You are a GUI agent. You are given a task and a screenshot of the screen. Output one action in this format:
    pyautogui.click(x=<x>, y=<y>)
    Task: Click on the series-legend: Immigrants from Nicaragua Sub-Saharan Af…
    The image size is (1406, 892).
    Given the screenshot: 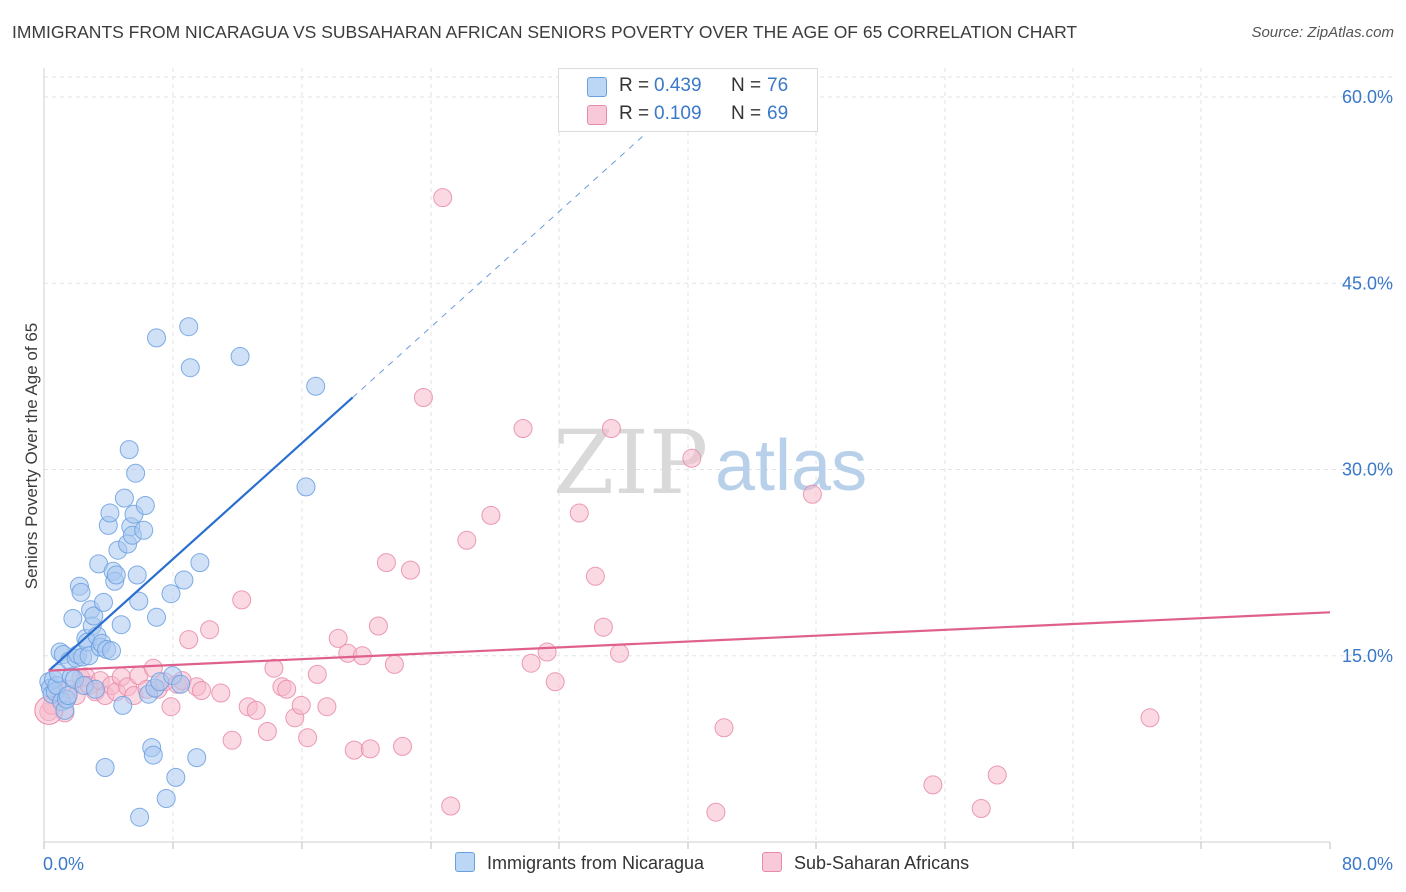 What is the action you would take?
    pyautogui.click(x=703, y=865)
    